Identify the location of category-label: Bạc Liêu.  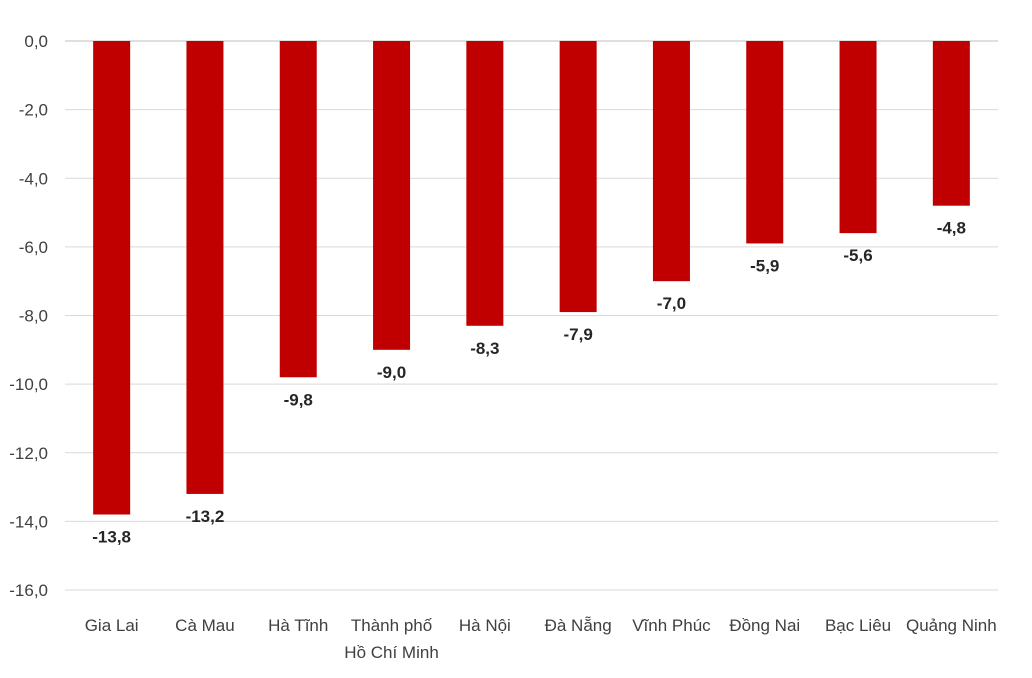
(858, 625).